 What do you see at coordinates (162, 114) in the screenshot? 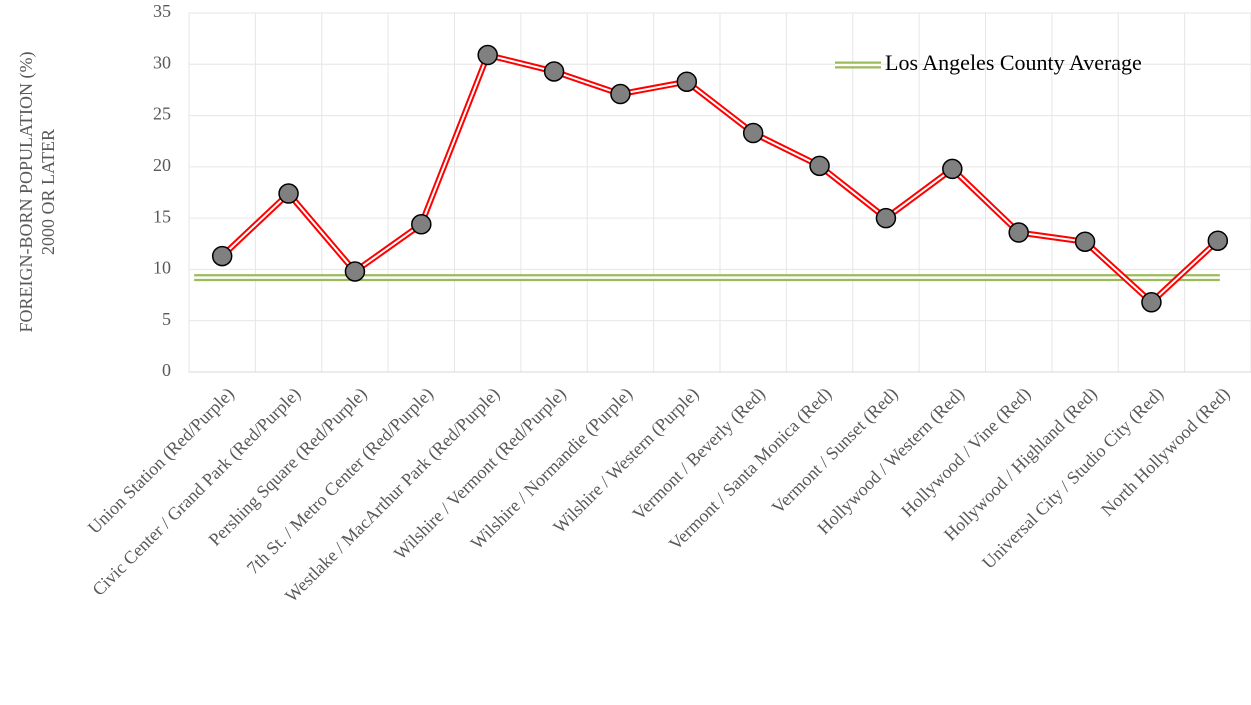
I see `y-tick-label: 25` at bounding box center [162, 114].